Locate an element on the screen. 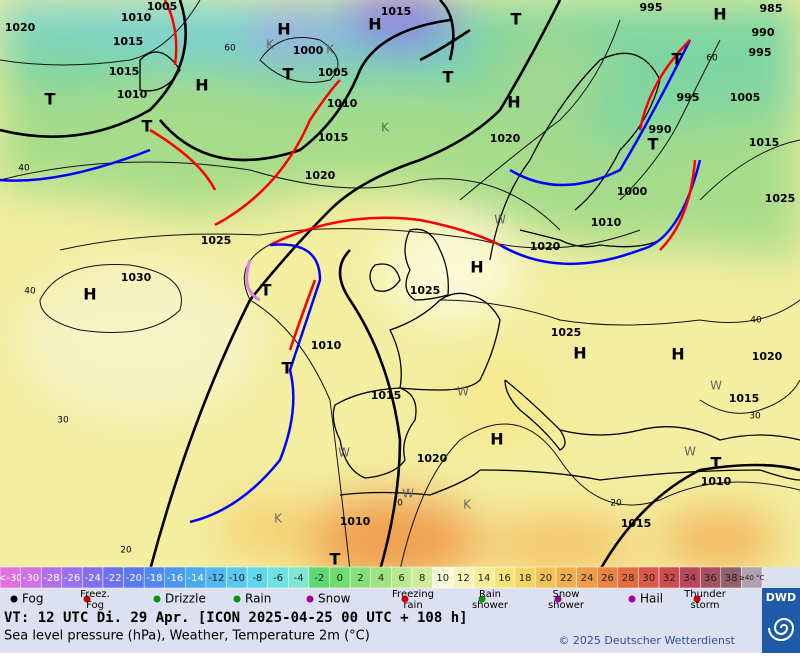 This screenshot has height=657, width=800. temperature-label: -12 is located at coordinates (216, 578).